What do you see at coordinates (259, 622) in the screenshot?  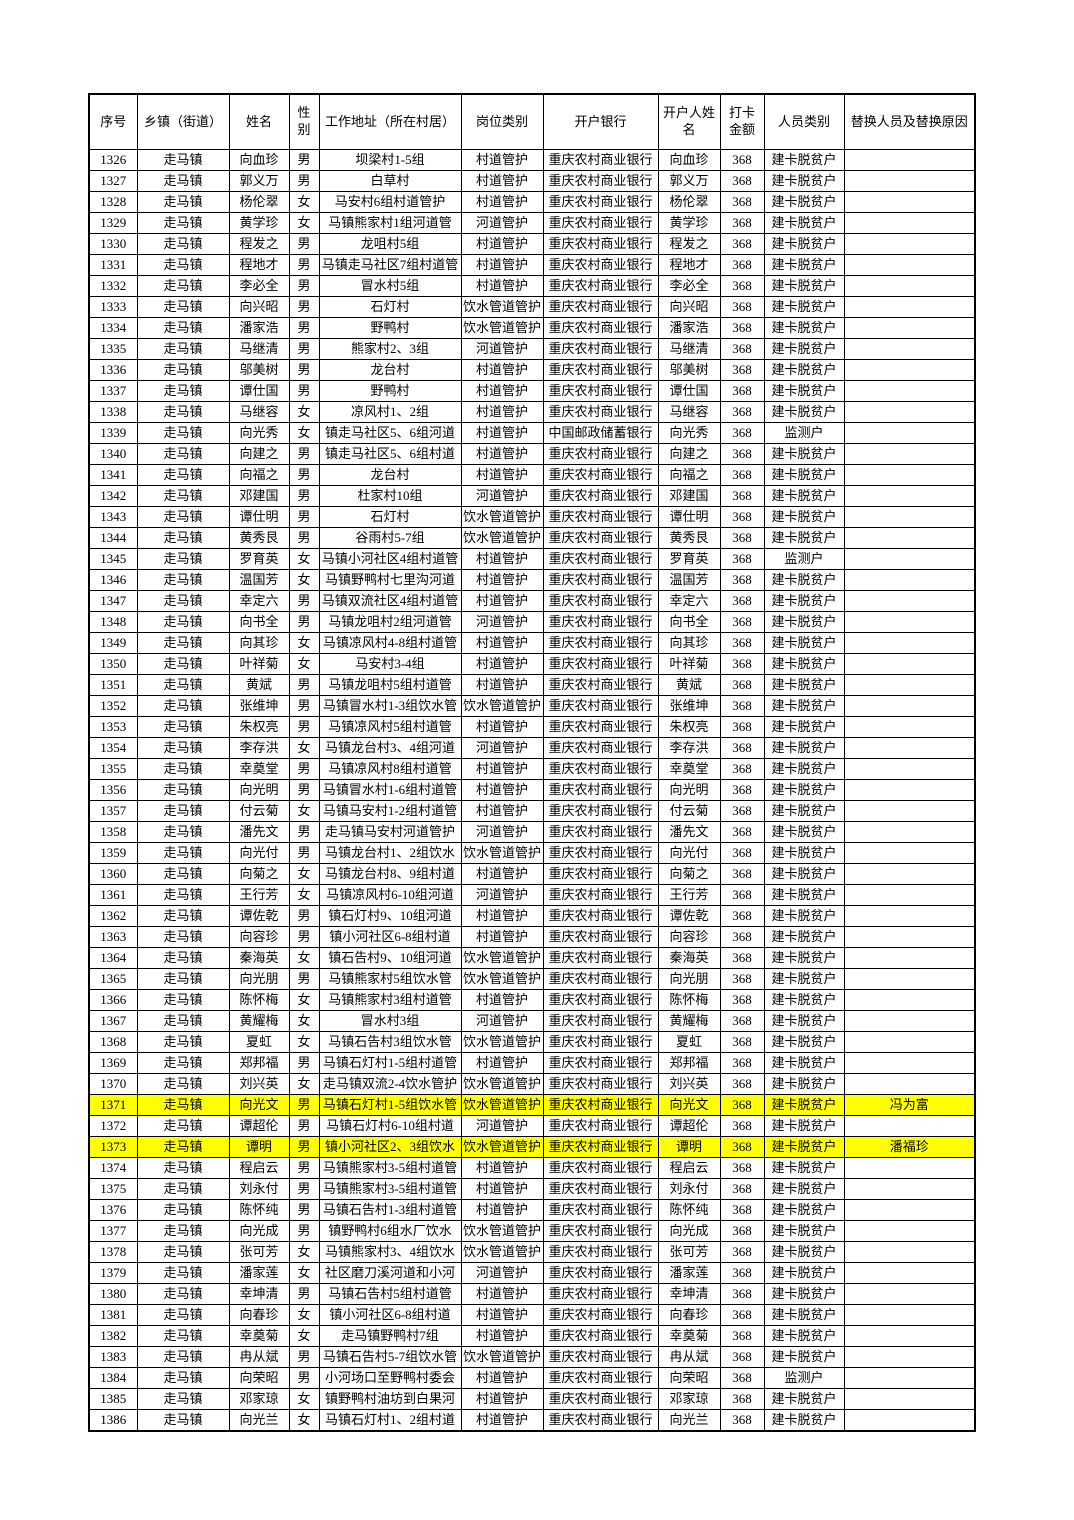 I see `cell-name: 向书全` at bounding box center [259, 622].